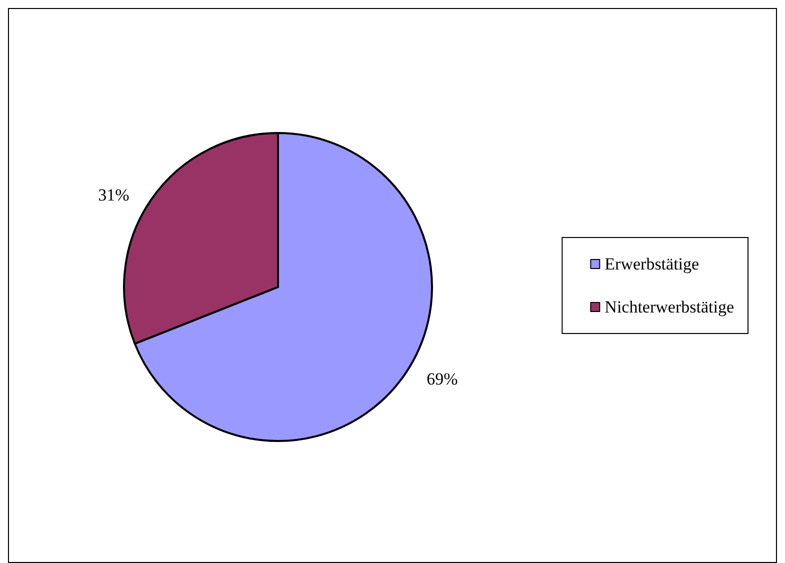 The image size is (785, 563). I want to click on data-label: 31%, so click(114, 194).